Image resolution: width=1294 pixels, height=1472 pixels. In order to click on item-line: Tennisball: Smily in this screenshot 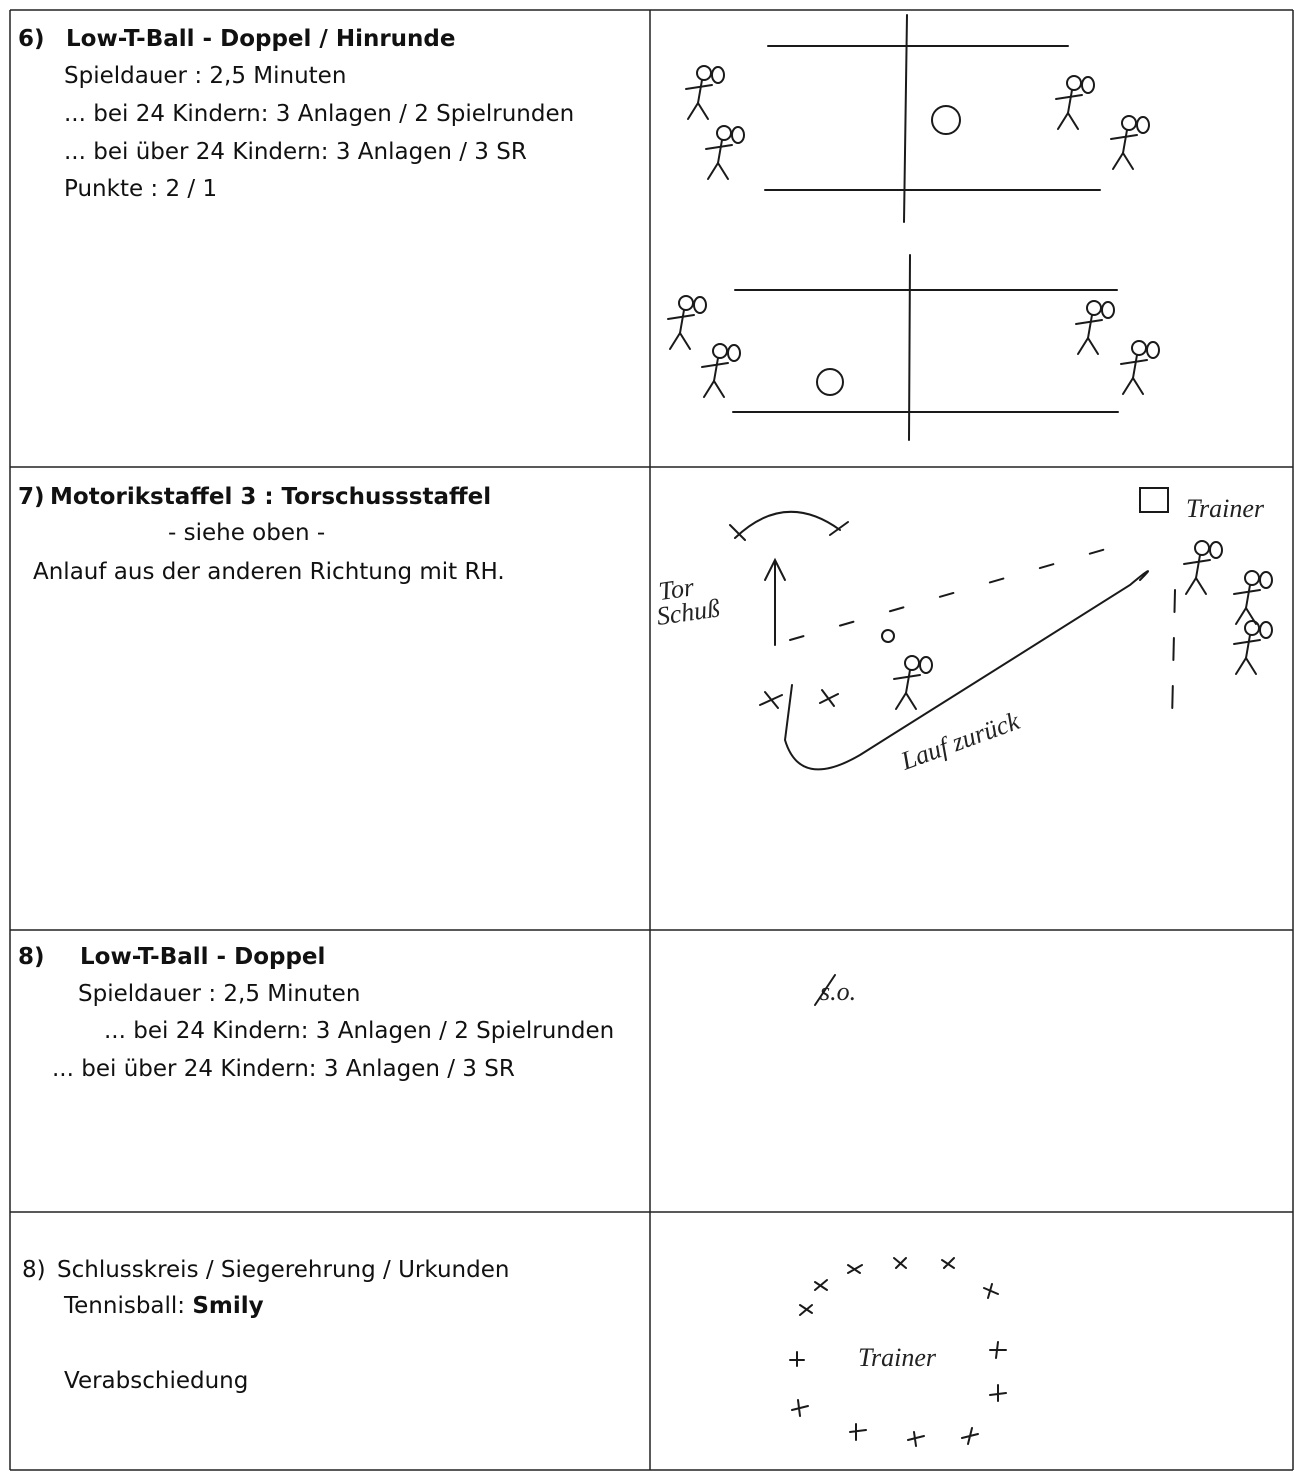, I will do `click(163, 1306)`.